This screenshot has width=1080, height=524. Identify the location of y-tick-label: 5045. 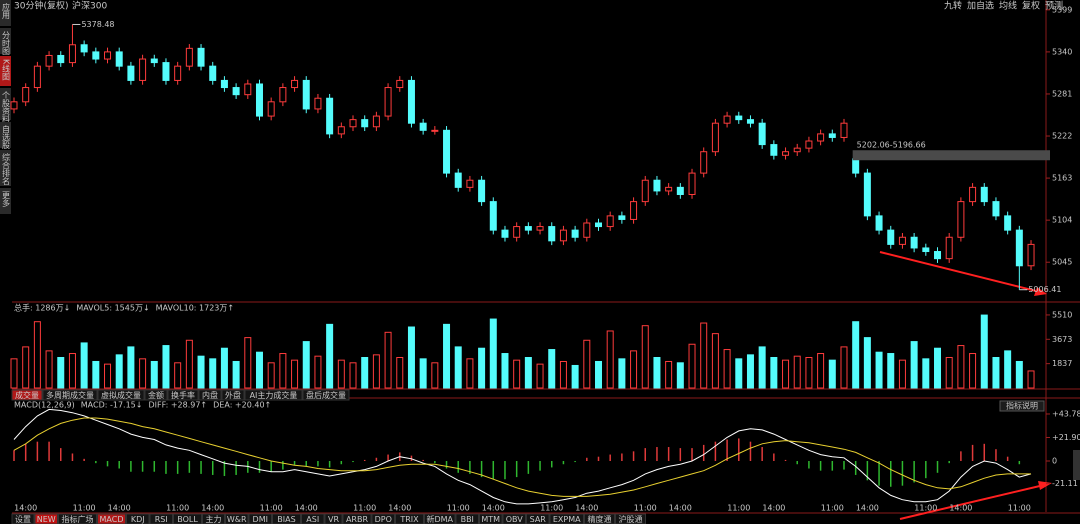
(1062, 262).